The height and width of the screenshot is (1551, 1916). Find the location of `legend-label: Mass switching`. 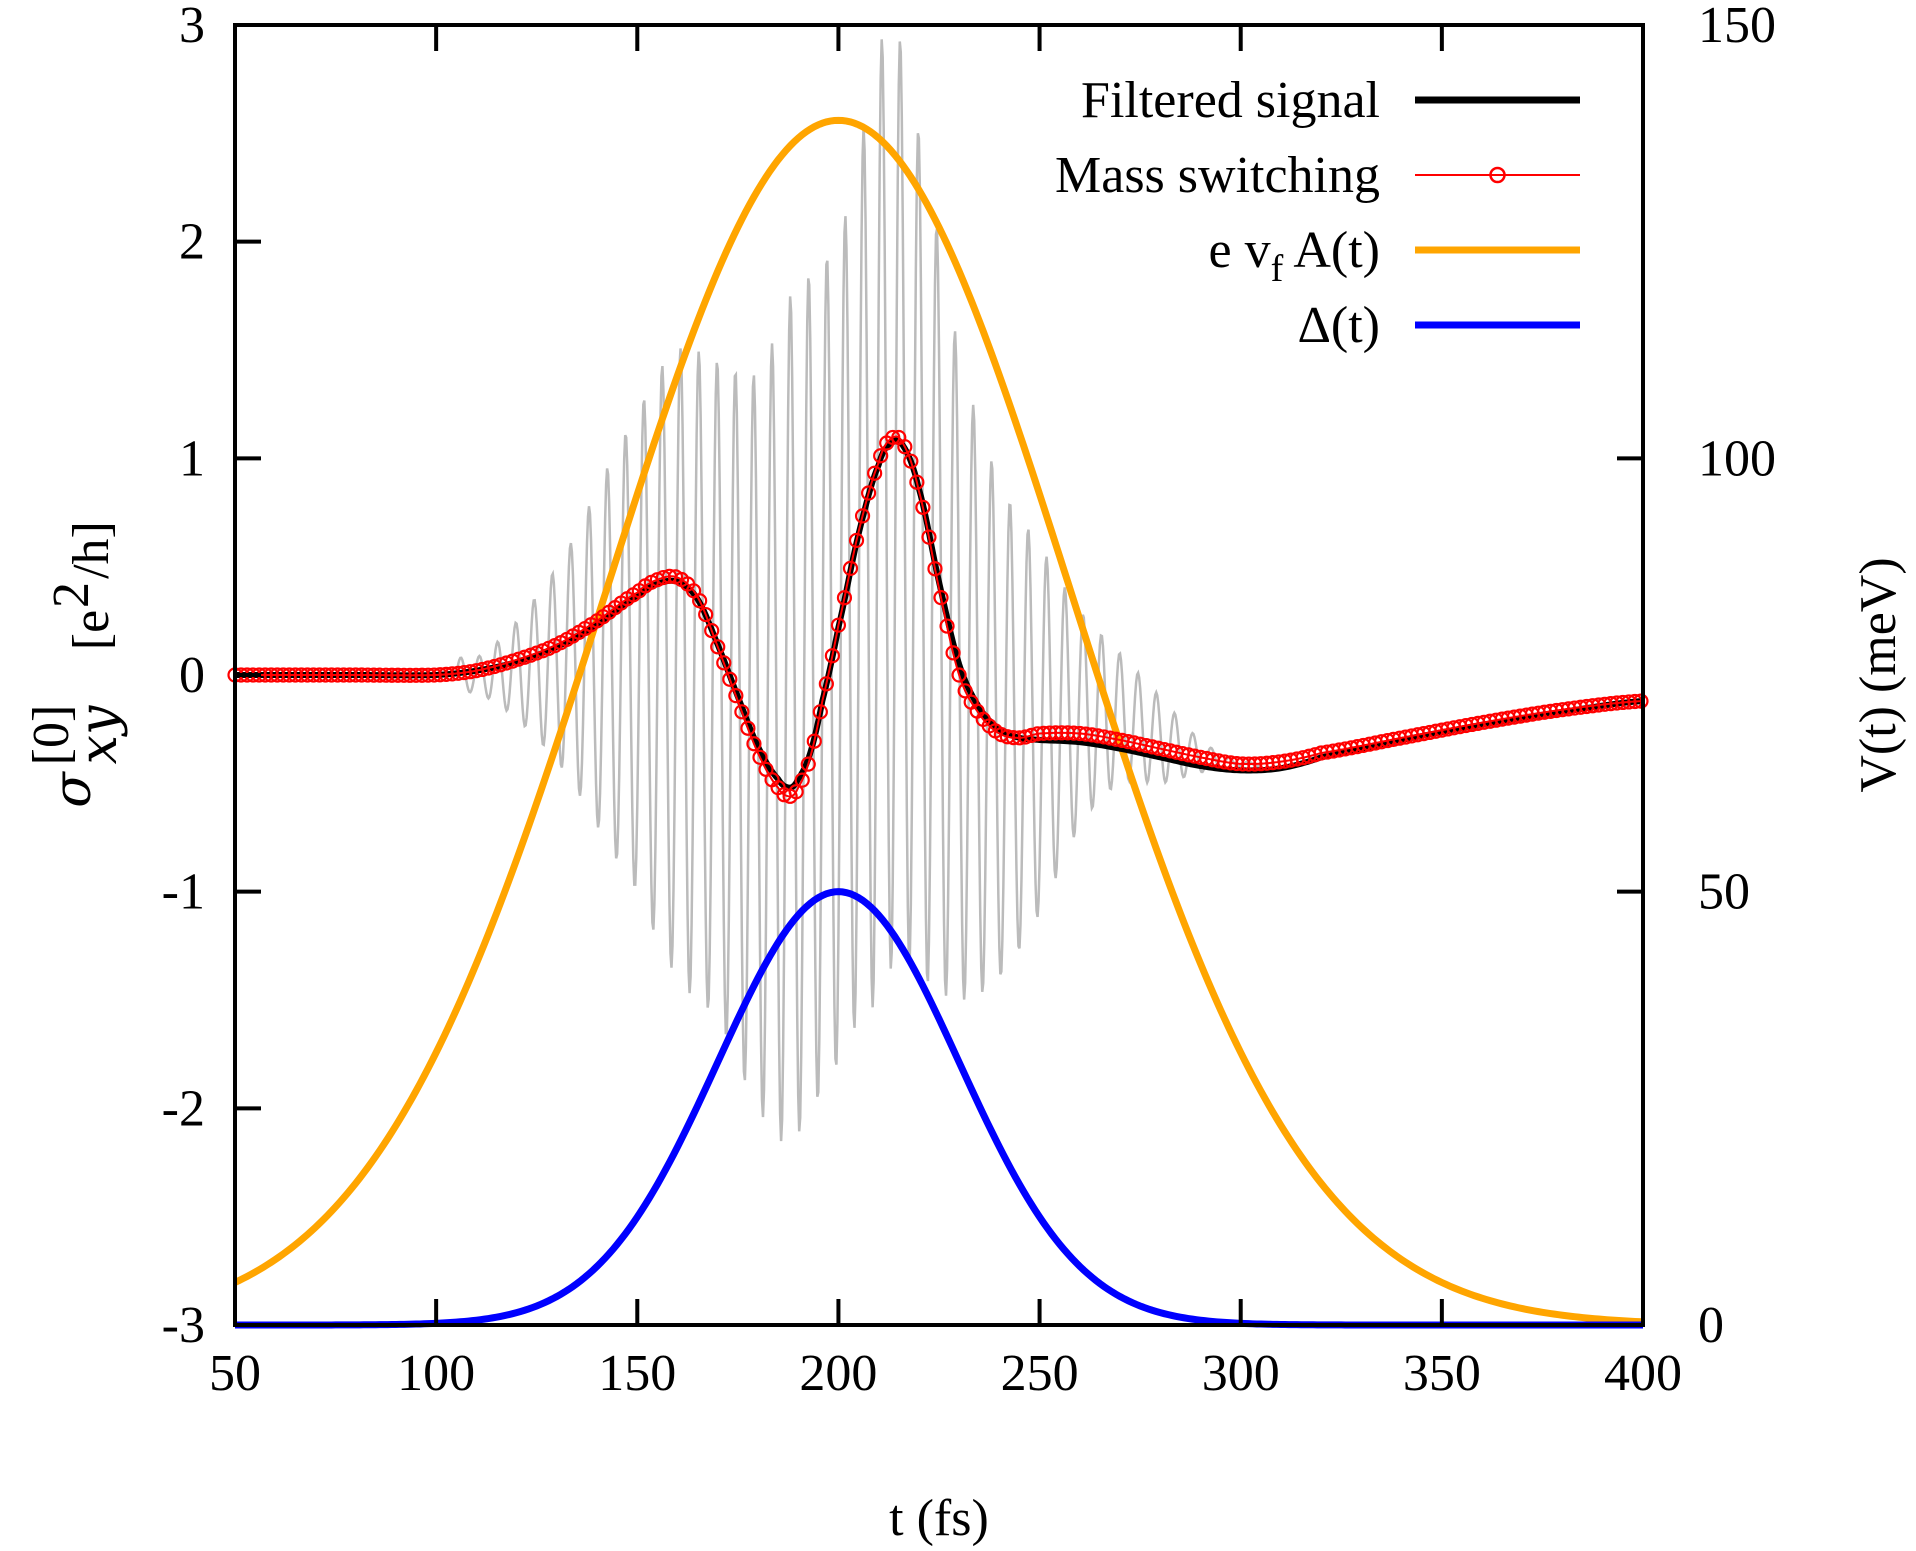

legend-label: Mass switching is located at coordinates (1217, 175).